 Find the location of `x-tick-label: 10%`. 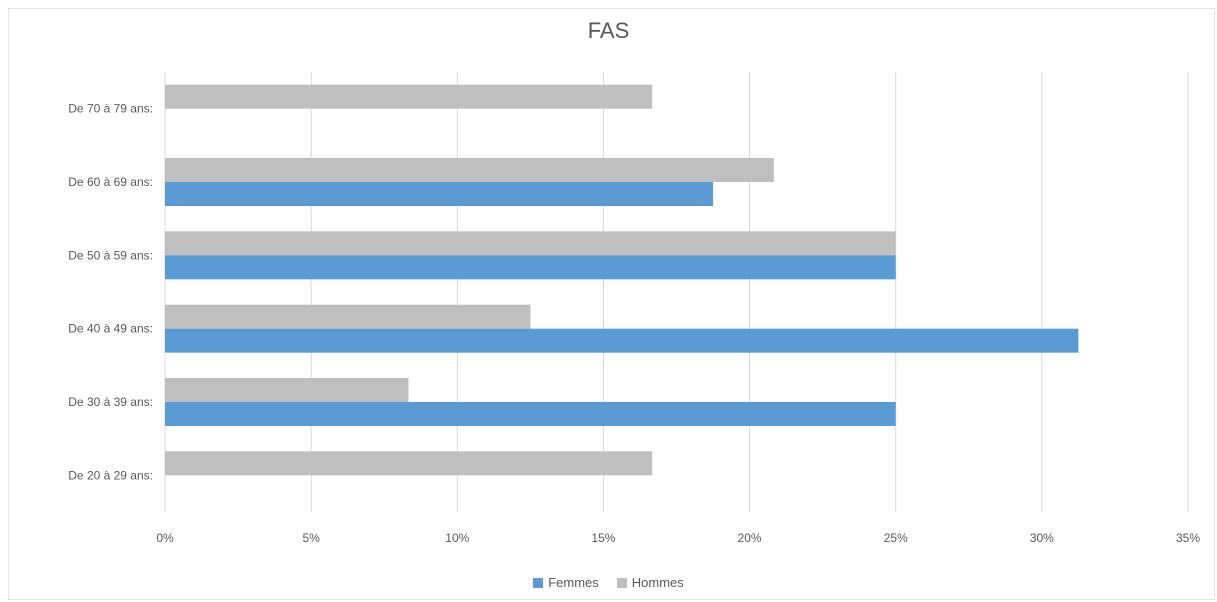

x-tick-label: 10% is located at coordinates (457, 538).